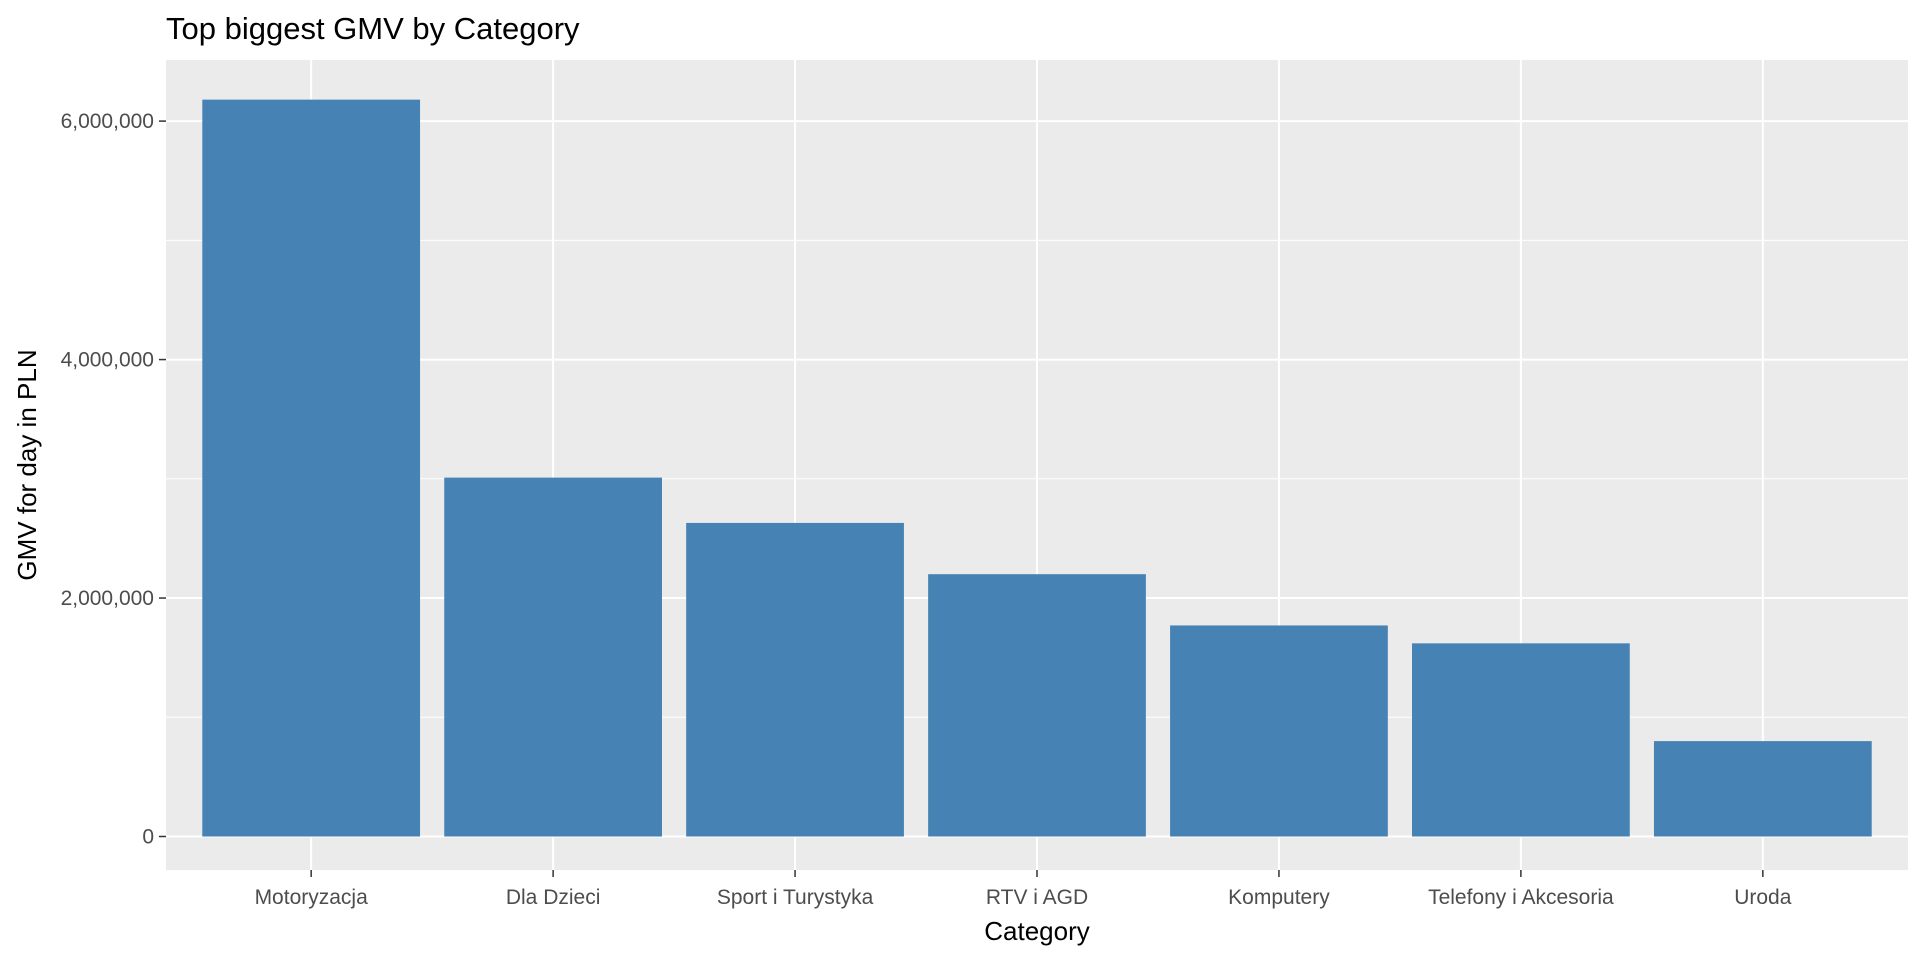 The image size is (1920, 965). What do you see at coordinates (795, 679) in the screenshot?
I see `bar-sport-i-turystyka` at bounding box center [795, 679].